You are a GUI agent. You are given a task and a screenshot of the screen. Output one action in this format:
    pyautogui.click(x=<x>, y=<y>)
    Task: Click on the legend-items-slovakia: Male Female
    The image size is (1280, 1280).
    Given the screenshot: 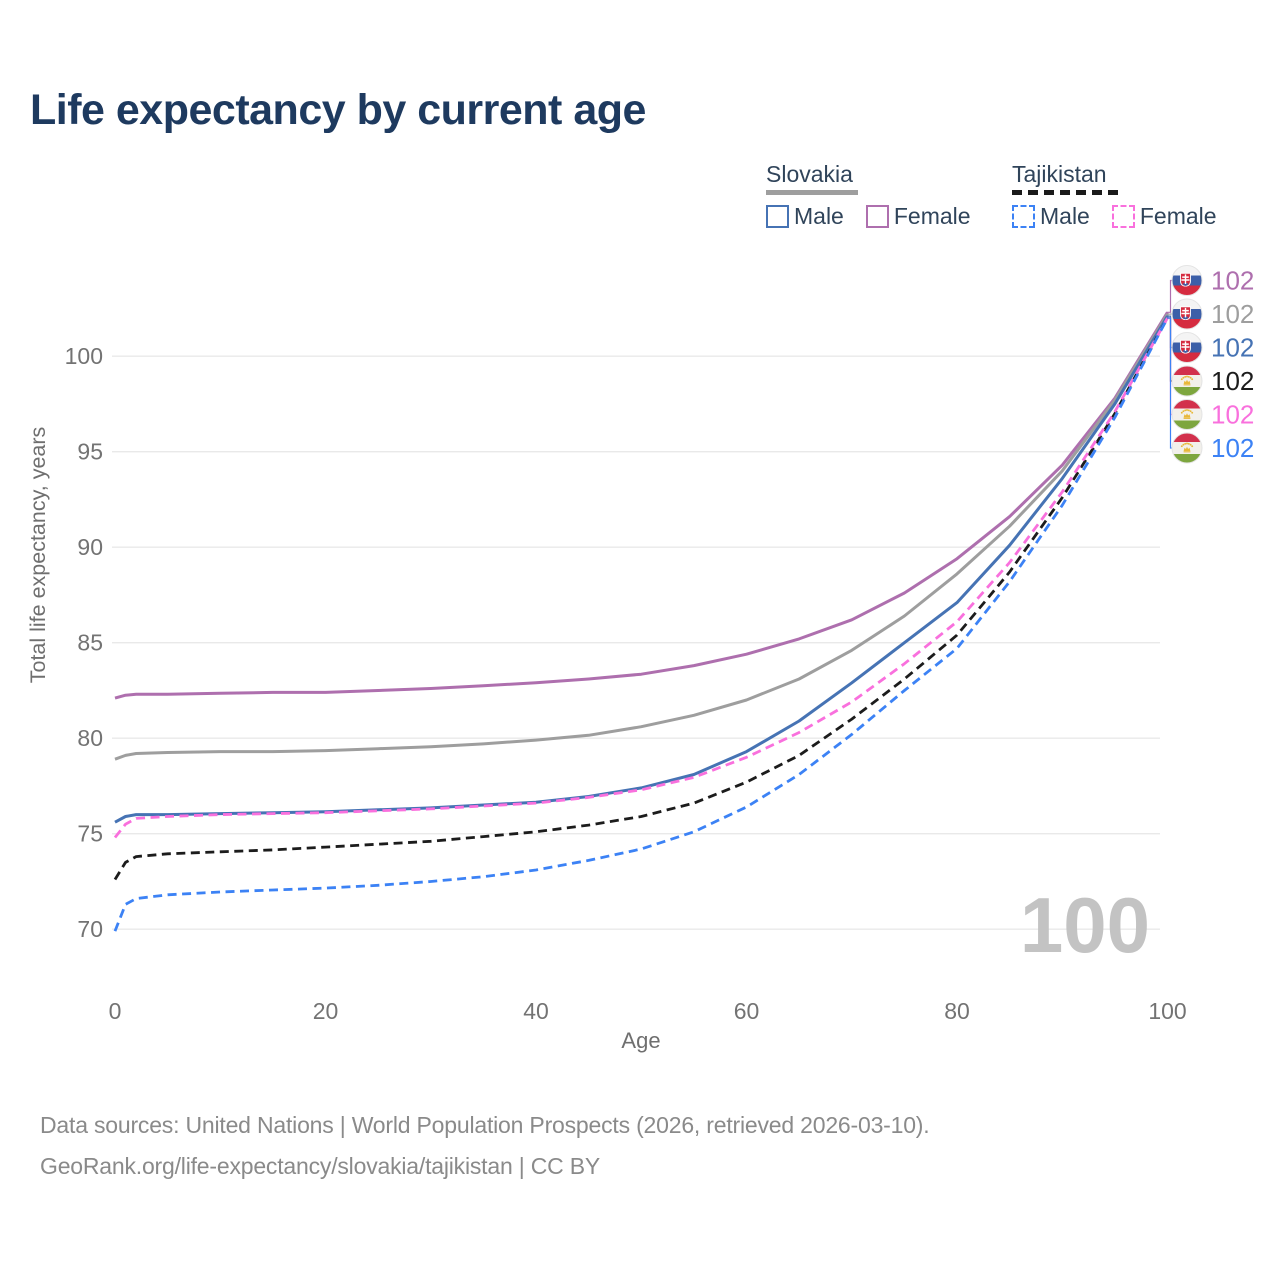 What is the action you would take?
    pyautogui.click(x=868, y=216)
    